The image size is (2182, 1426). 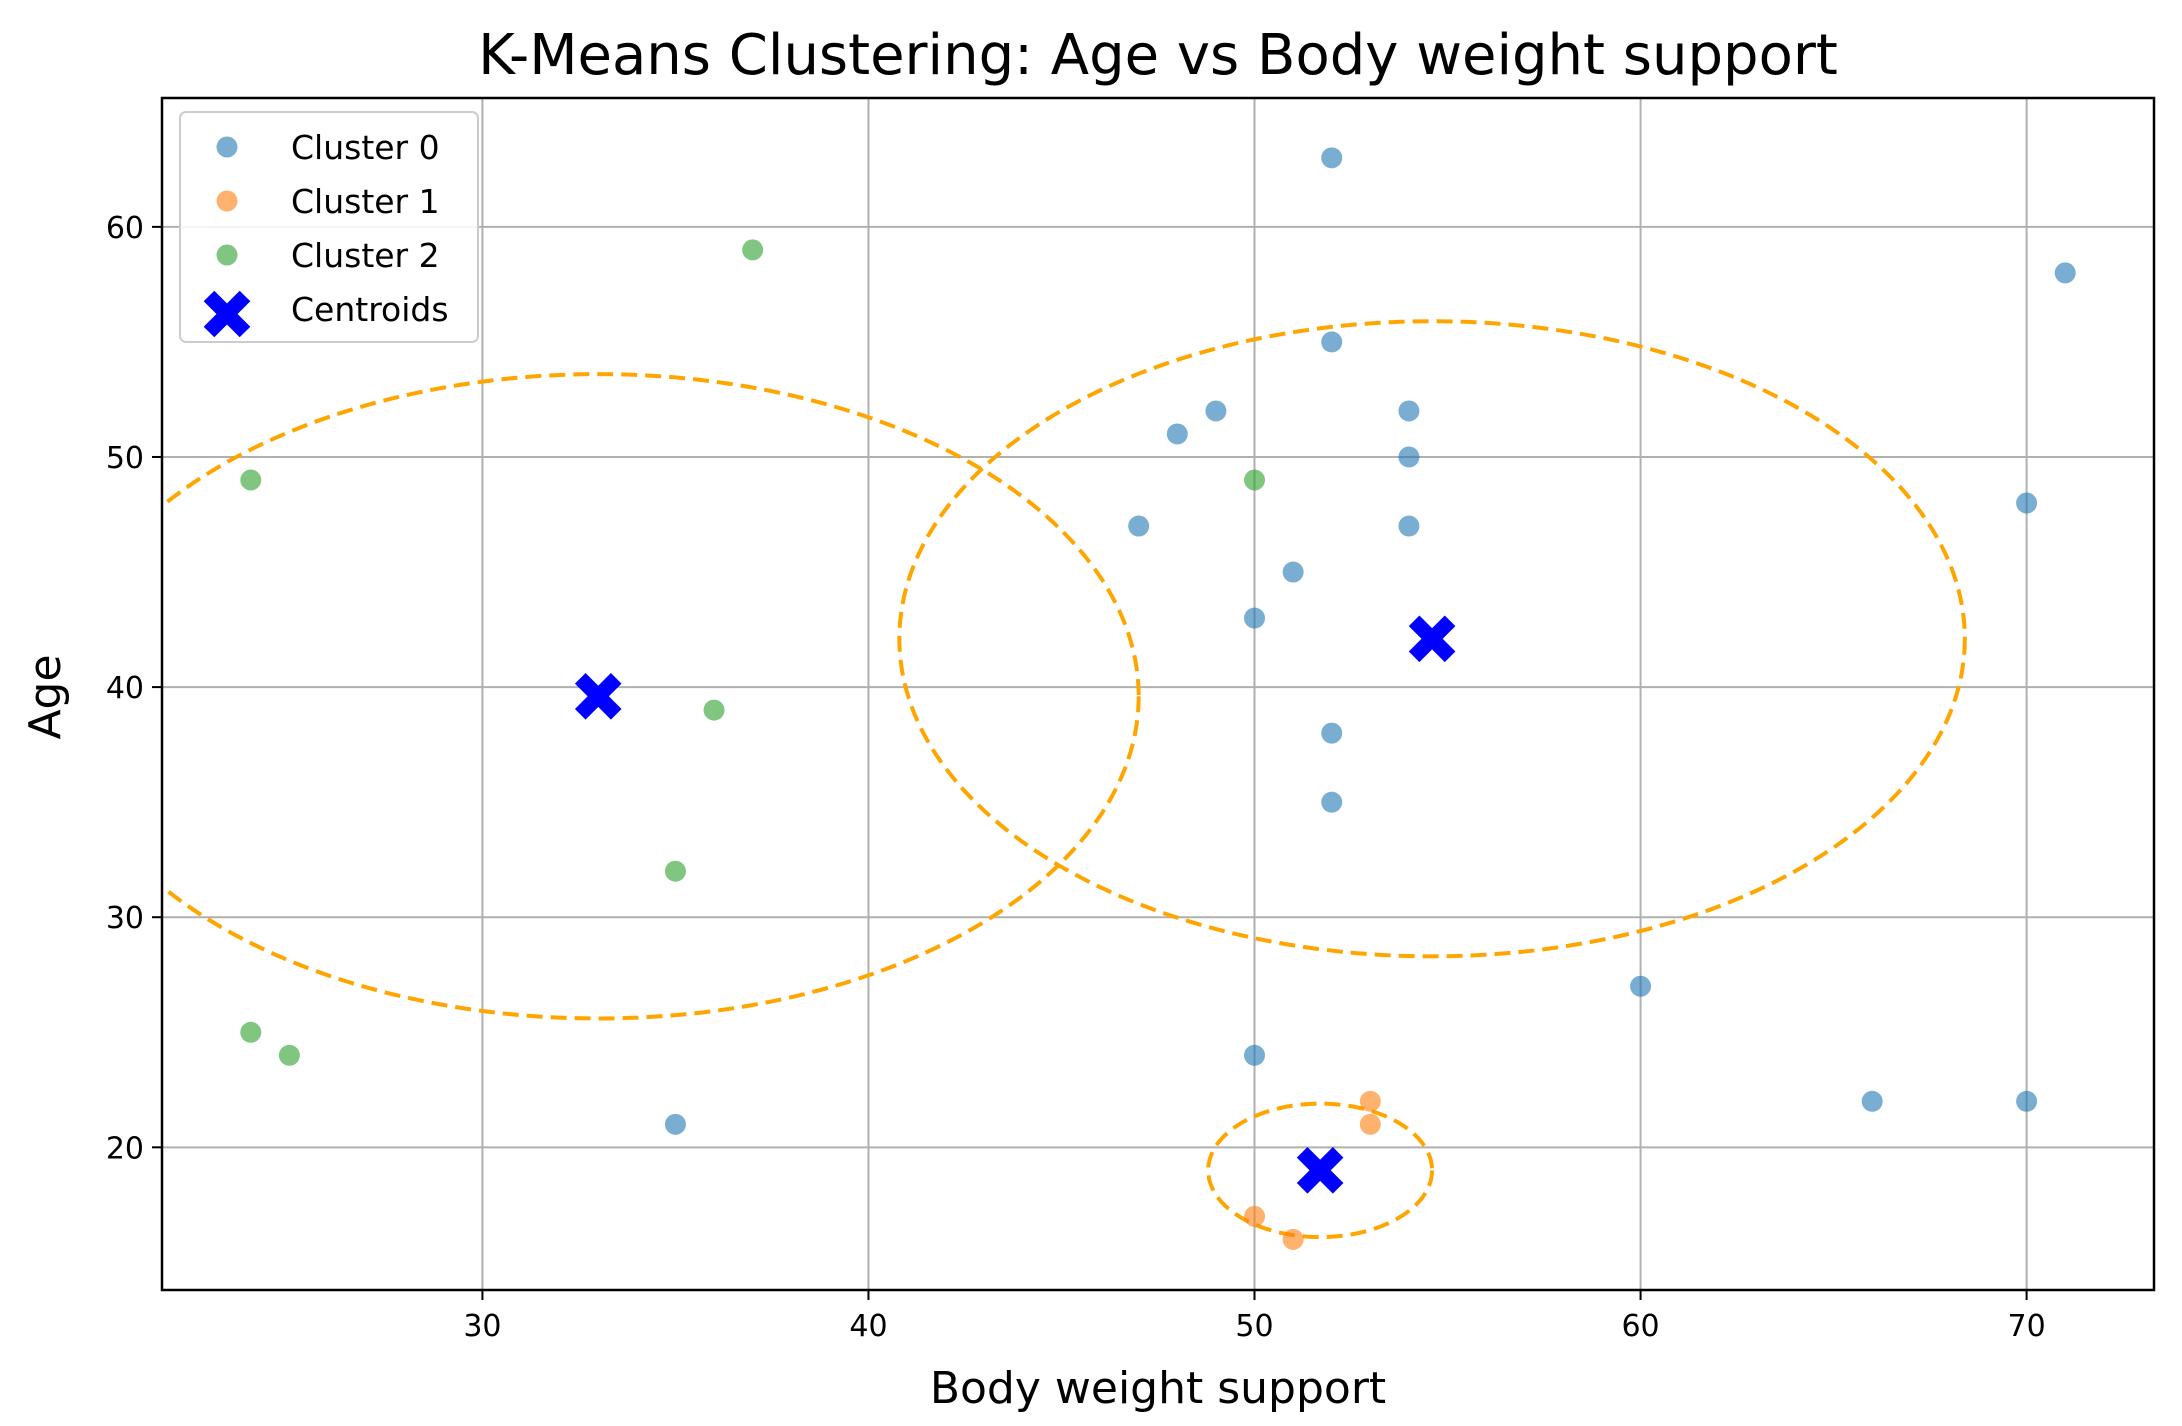 What do you see at coordinates (868, 1326) in the screenshot?
I see `x-tick-label: 40` at bounding box center [868, 1326].